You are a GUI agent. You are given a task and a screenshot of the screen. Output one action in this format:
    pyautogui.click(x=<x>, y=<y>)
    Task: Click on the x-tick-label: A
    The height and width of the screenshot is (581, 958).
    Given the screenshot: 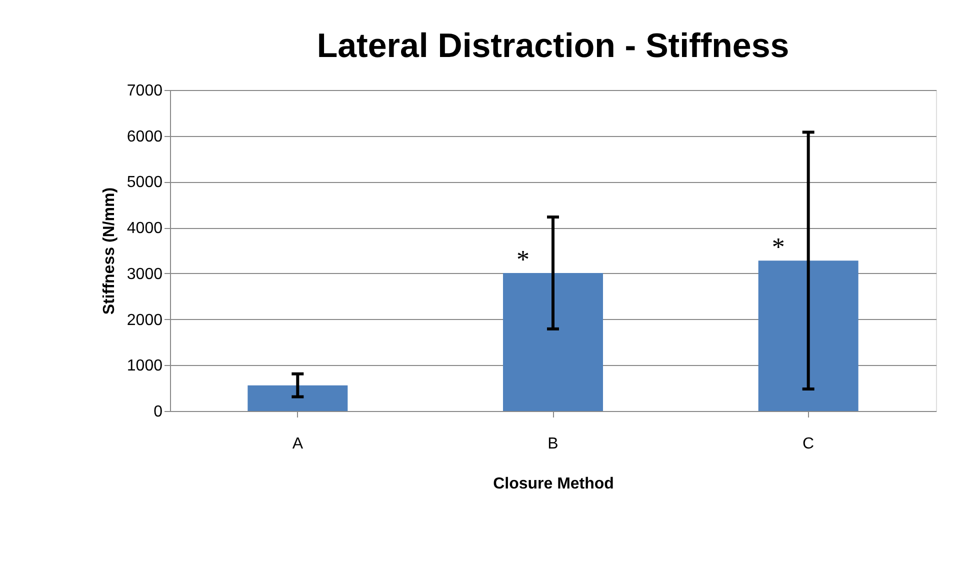 What is the action you would take?
    pyautogui.click(x=298, y=444)
    